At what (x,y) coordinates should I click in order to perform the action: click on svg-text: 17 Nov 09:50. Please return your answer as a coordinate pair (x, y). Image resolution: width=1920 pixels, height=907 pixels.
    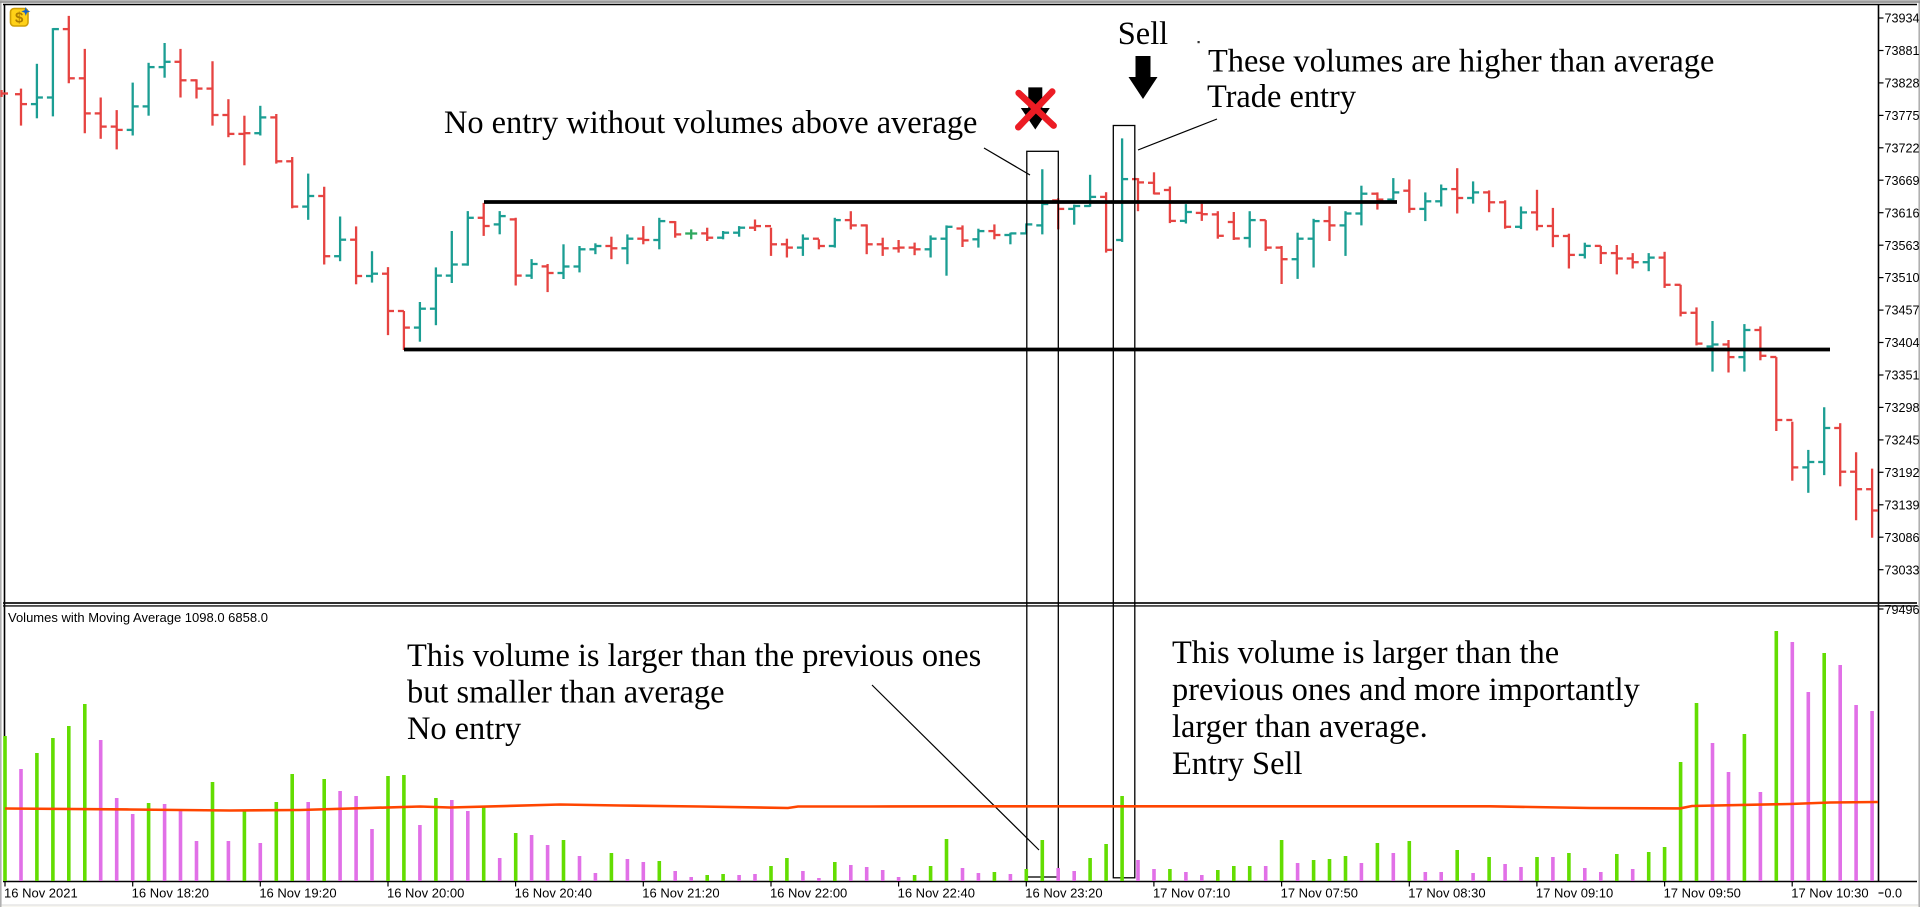
    Looking at the image, I should click on (1702, 892).